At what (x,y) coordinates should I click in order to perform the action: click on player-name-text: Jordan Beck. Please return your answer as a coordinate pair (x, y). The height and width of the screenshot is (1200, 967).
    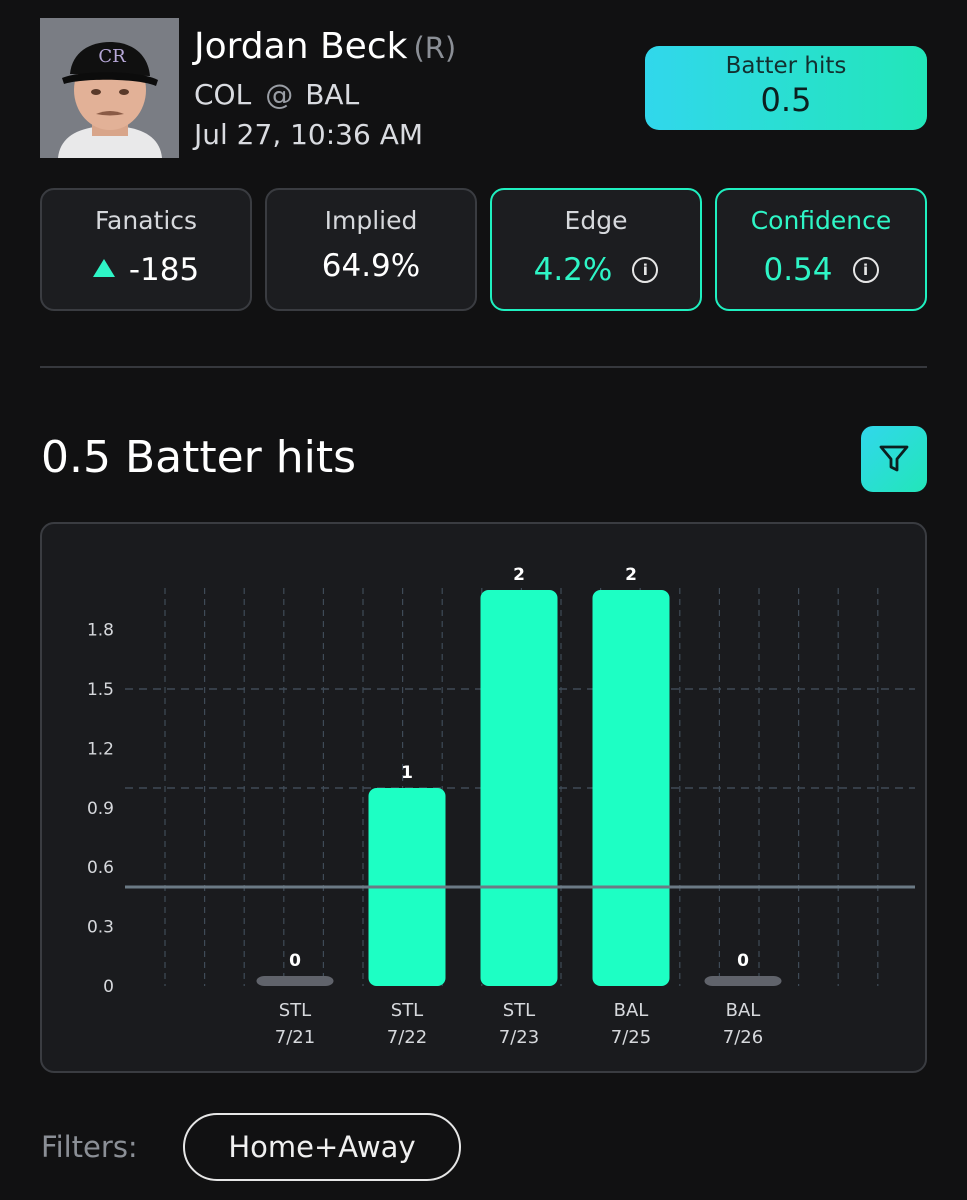
    Looking at the image, I should click on (301, 46).